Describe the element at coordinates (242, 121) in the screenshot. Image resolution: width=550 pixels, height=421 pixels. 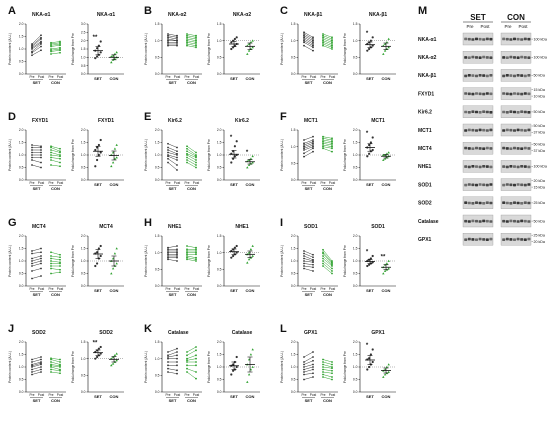
I see `fold-plot-title: Kir6.2` at that location.